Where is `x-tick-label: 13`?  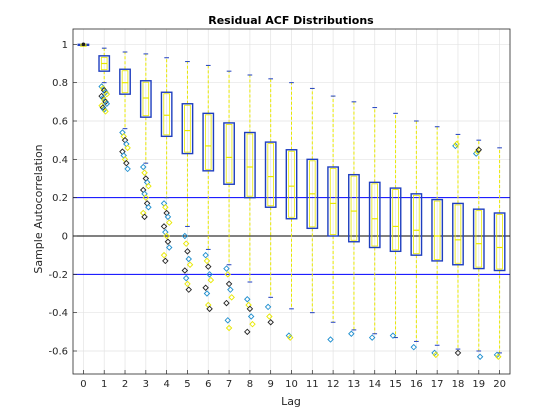
x-tick-label: 13 is located at coordinates (354, 384).